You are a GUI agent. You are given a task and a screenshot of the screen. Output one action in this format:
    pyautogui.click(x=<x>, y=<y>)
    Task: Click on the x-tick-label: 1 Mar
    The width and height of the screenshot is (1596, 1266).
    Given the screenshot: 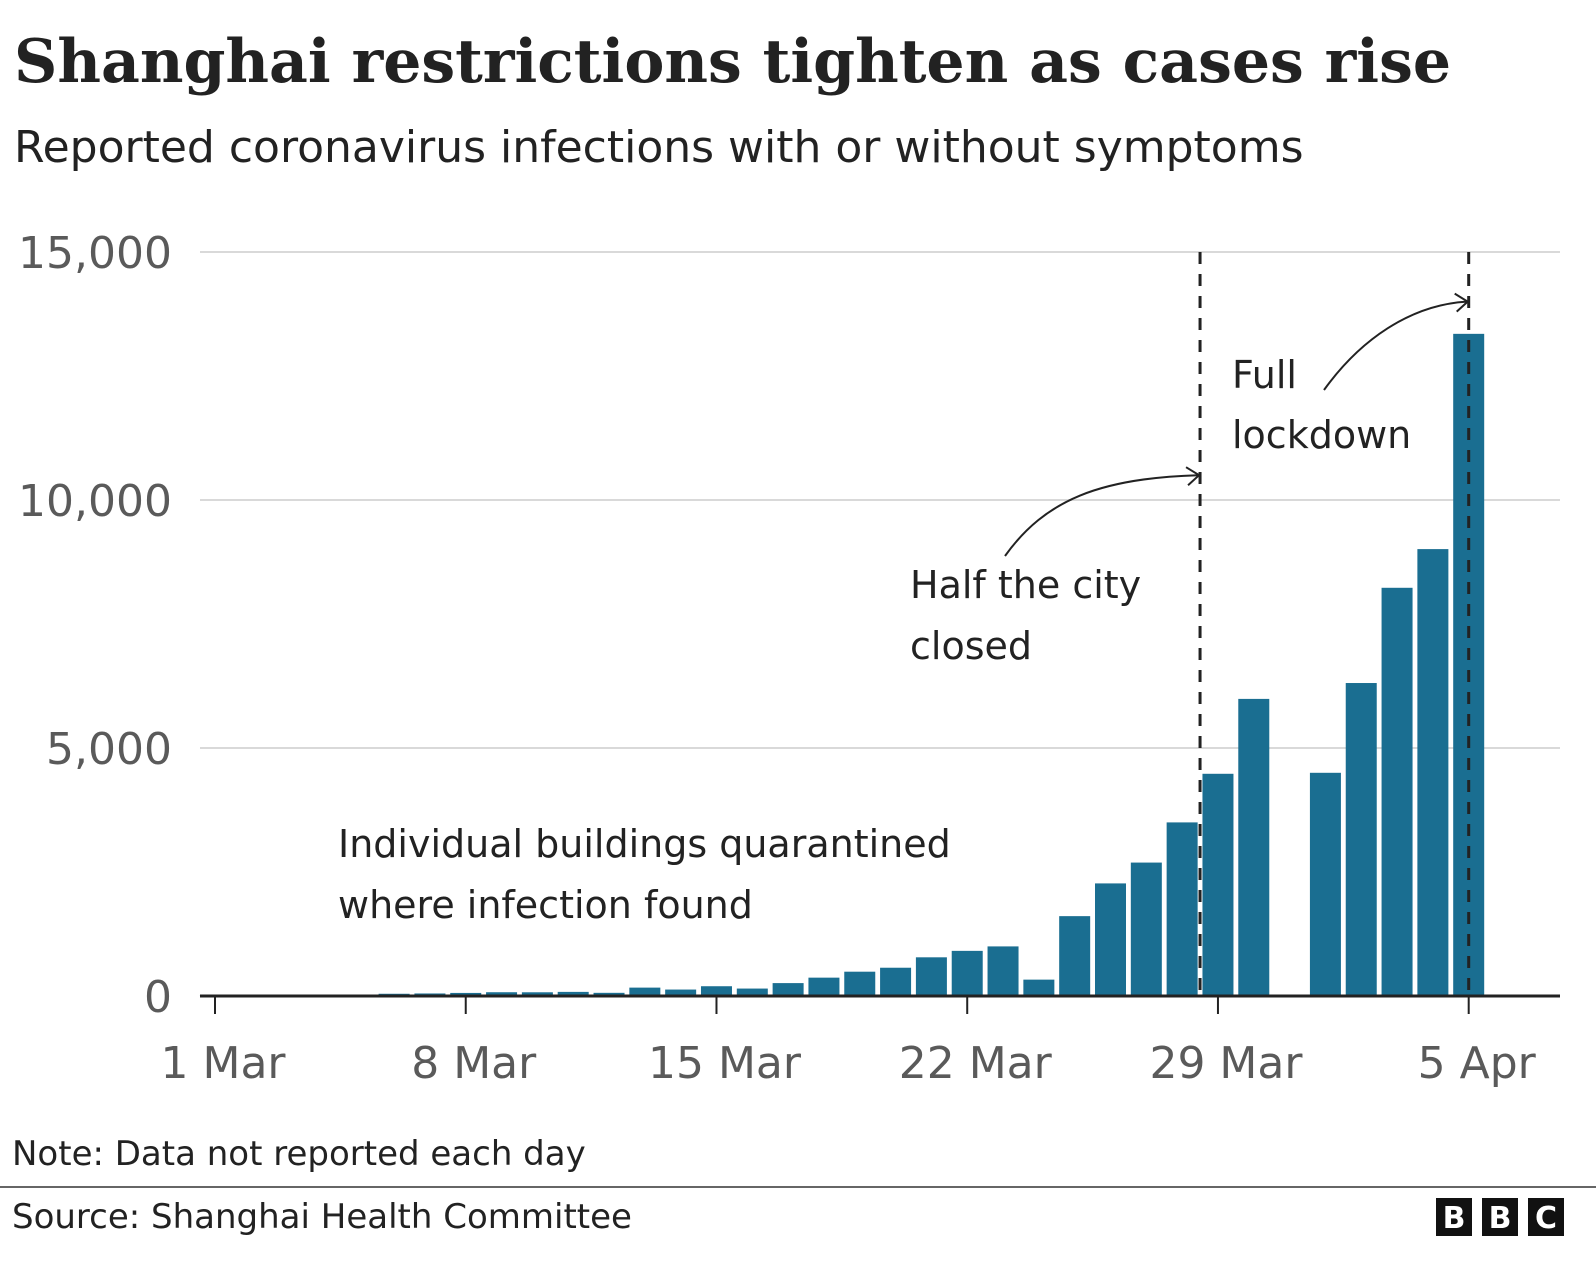 What is the action you would take?
    pyautogui.click(x=224, y=1063)
    